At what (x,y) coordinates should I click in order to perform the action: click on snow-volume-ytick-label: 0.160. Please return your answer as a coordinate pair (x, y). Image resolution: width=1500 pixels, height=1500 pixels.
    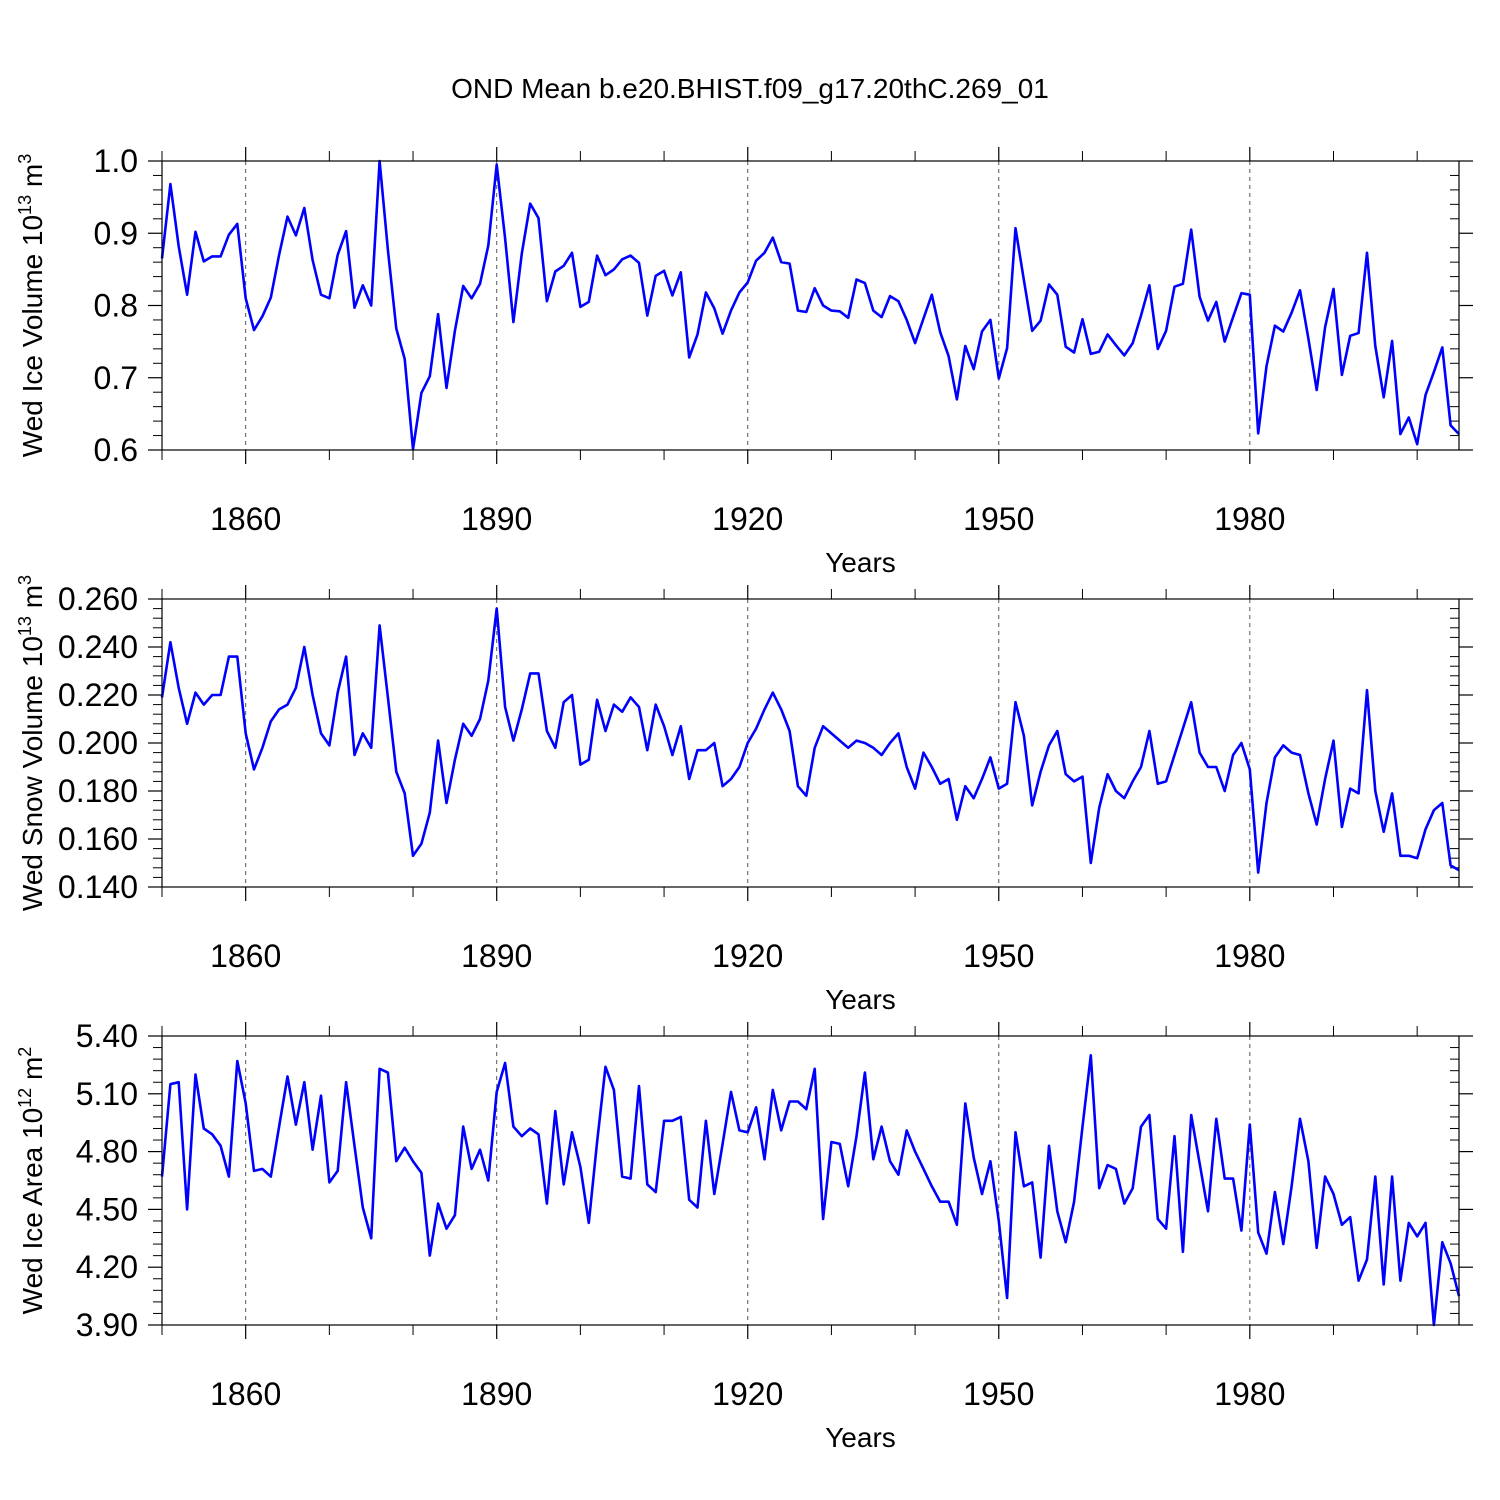
    Looking at the image, I should click on (98, 839).